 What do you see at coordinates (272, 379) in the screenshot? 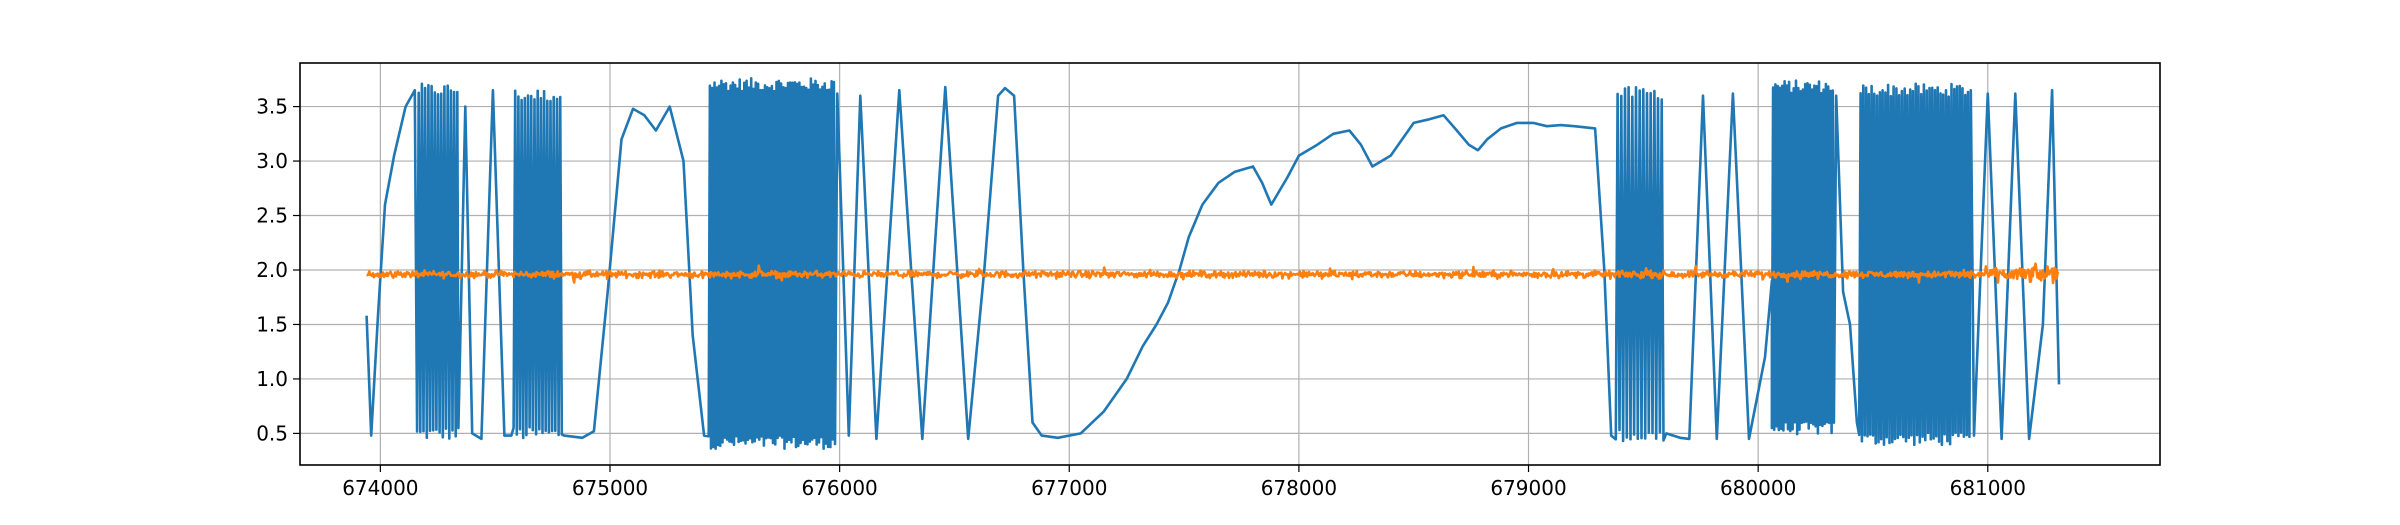
I see `y-tick-label: 1.0` at bounding box center [272, 379].